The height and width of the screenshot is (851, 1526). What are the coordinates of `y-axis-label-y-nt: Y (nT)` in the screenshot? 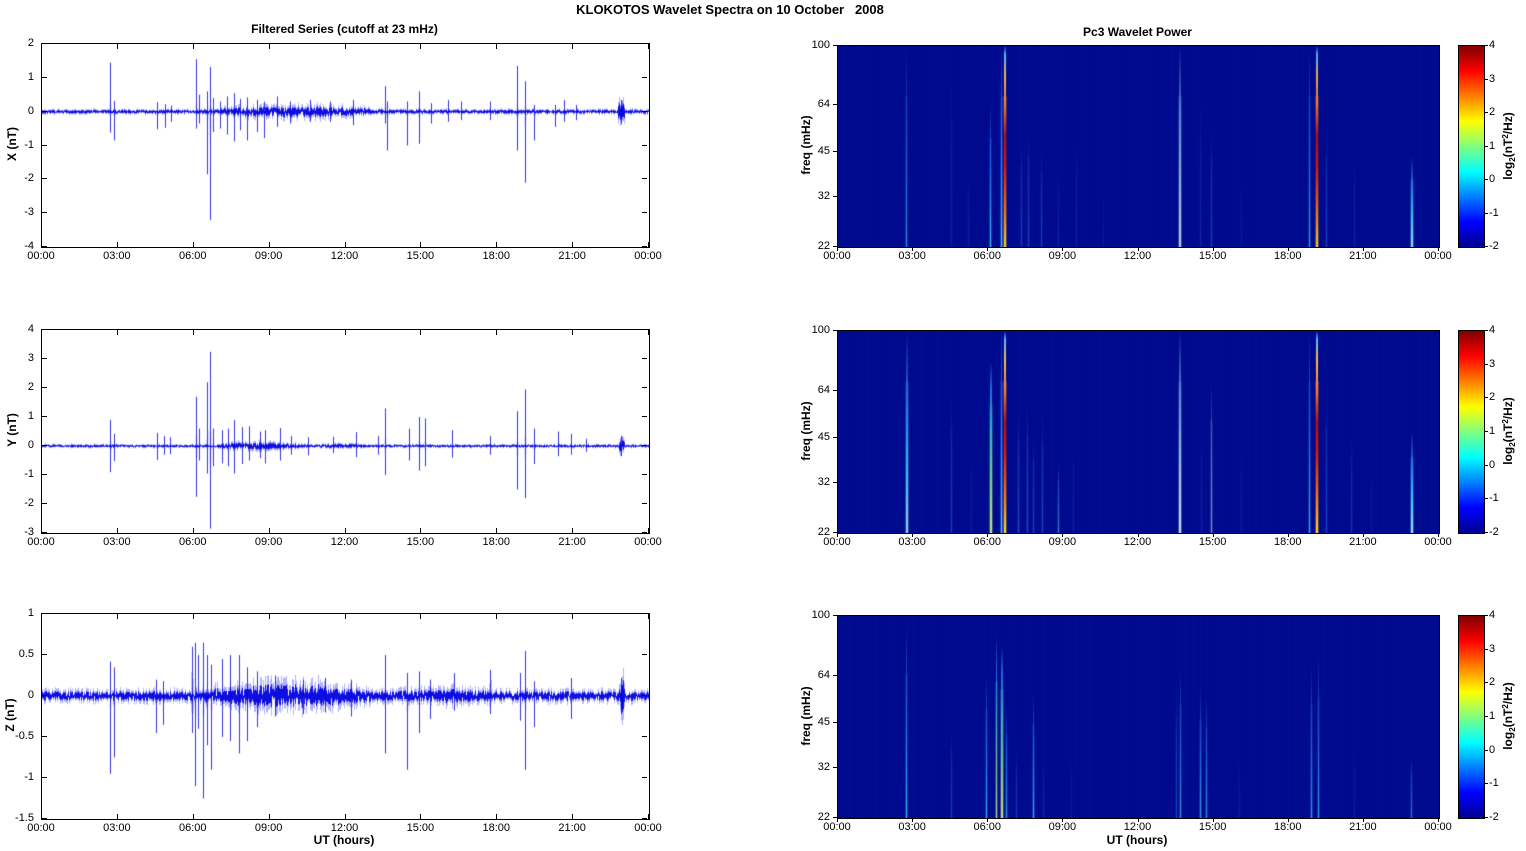 It's located at (12, 430).